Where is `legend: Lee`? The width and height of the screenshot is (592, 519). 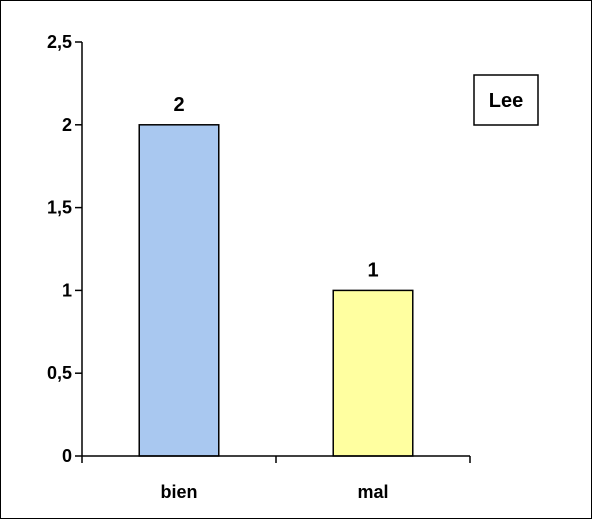
legend: Lee is located at coordinates (506, 100).